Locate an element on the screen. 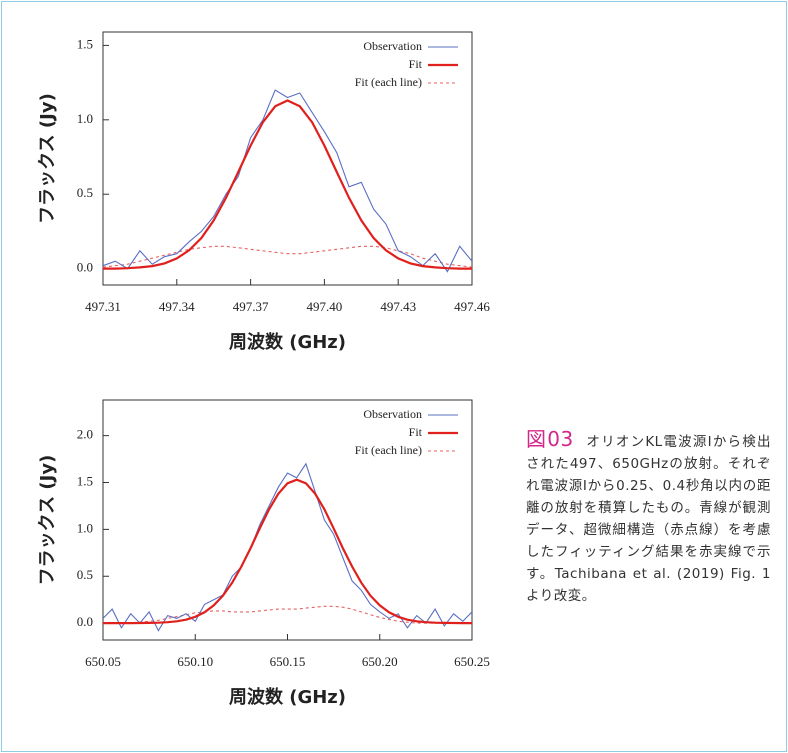 This screenshot has width=788, height=753. x-tick-label: 650.20 is located at coordinates (380, 661).